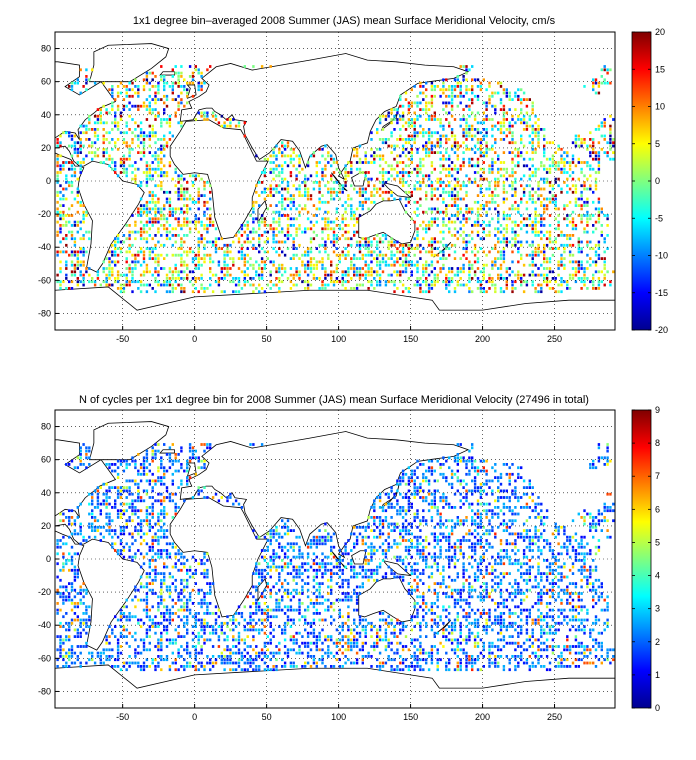 This screenshot has height=760, width=696. I want to click on land-outline, so click(387, 599).